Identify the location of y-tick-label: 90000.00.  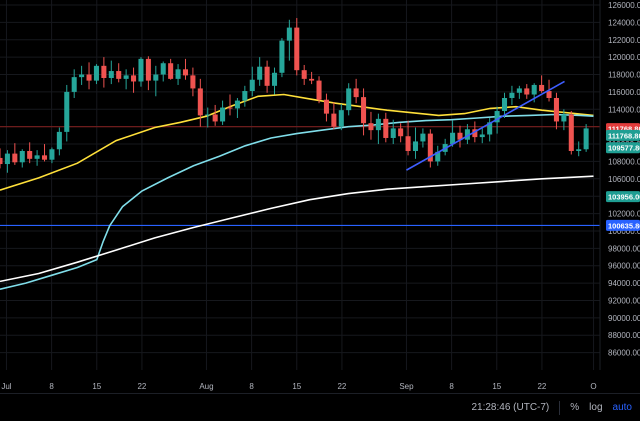
(624, 318).